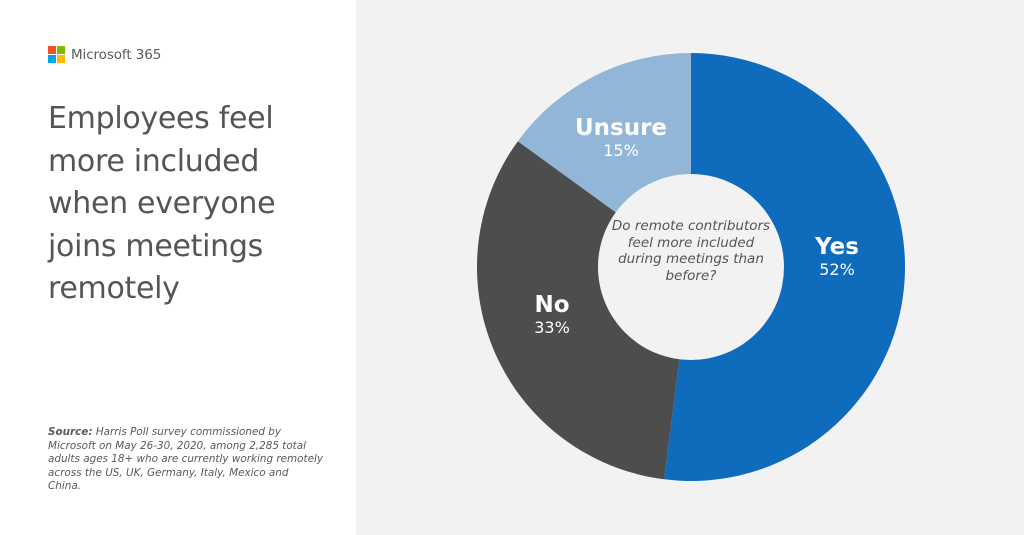 This screenshot has height=535, width=1024. Describe the element at coordinates (621, 150) in the screenshot. I see `label-unsure-pct: 15%` at that location.